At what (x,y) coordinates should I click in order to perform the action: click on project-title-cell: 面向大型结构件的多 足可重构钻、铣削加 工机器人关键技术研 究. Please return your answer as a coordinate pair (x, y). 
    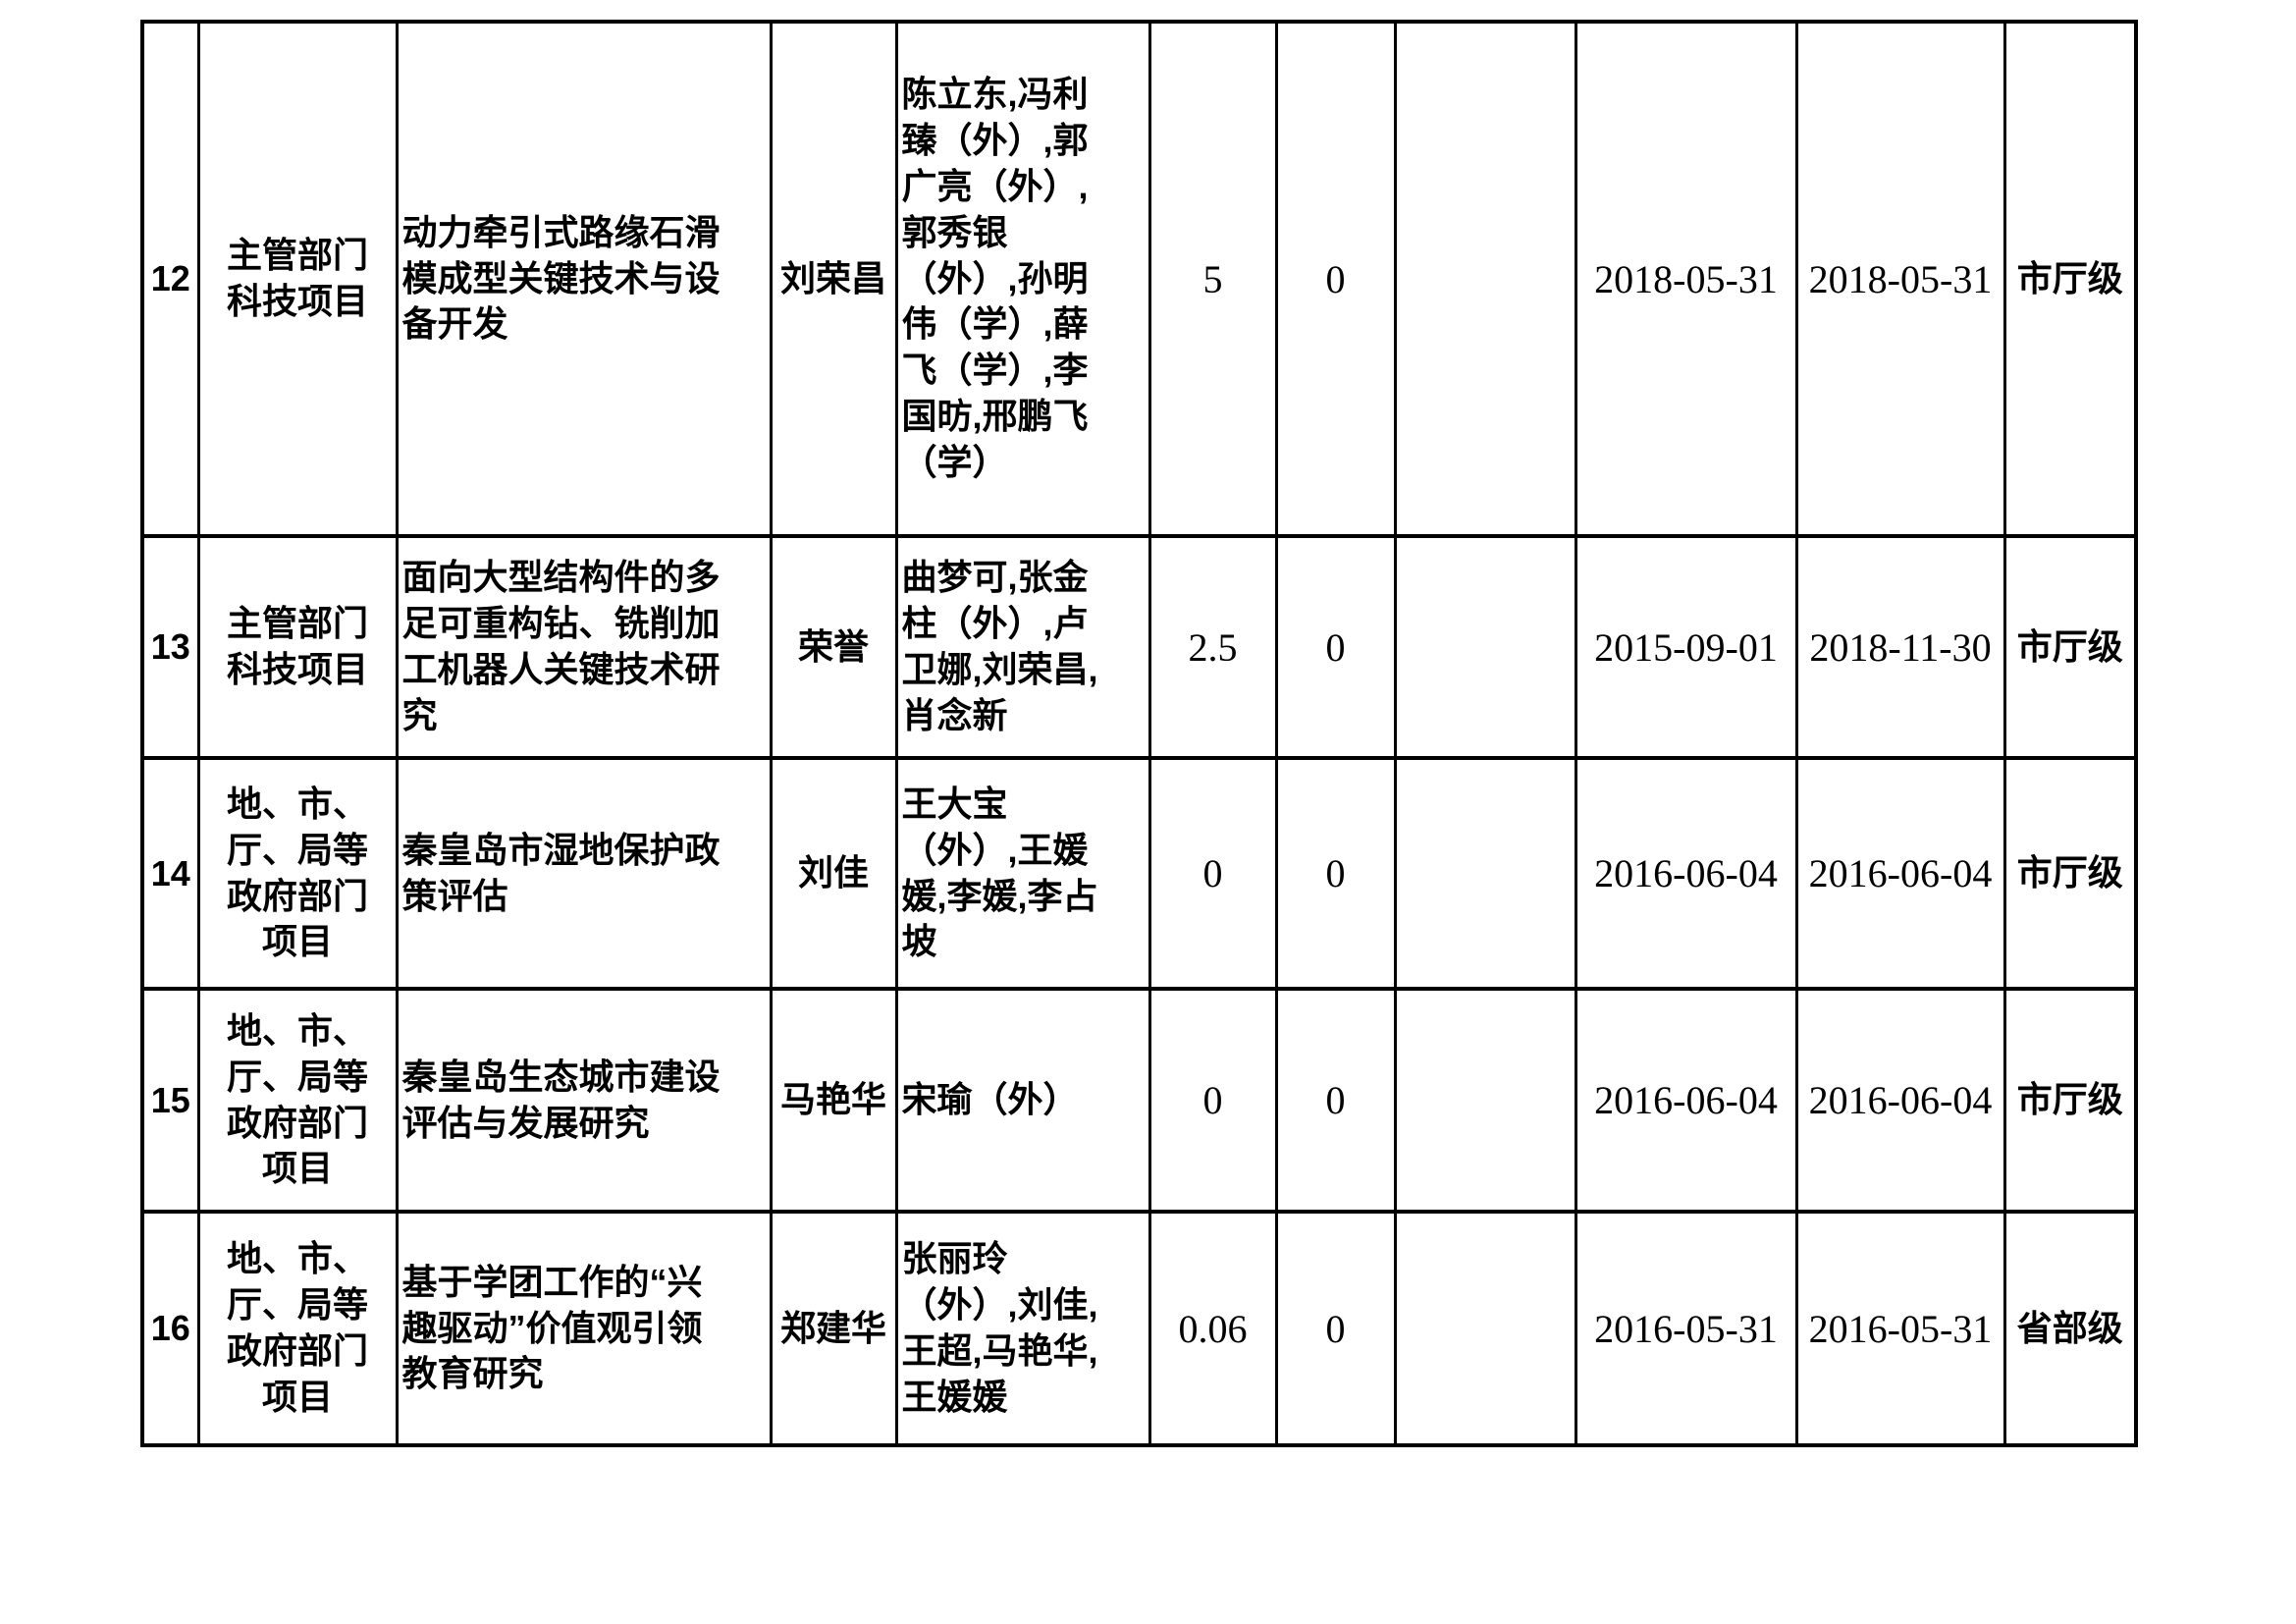
    Looking at the image, I should click on (584, 647).